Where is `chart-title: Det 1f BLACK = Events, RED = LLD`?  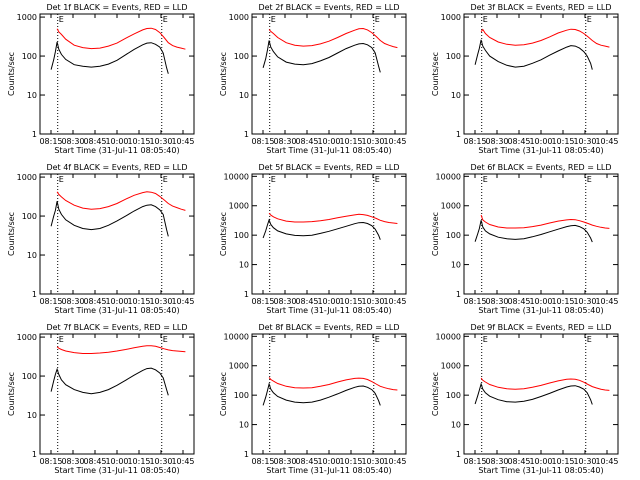
chart-title: Det 1f BLACK = Events, RED = LLD is located at coordinates (116, 7).